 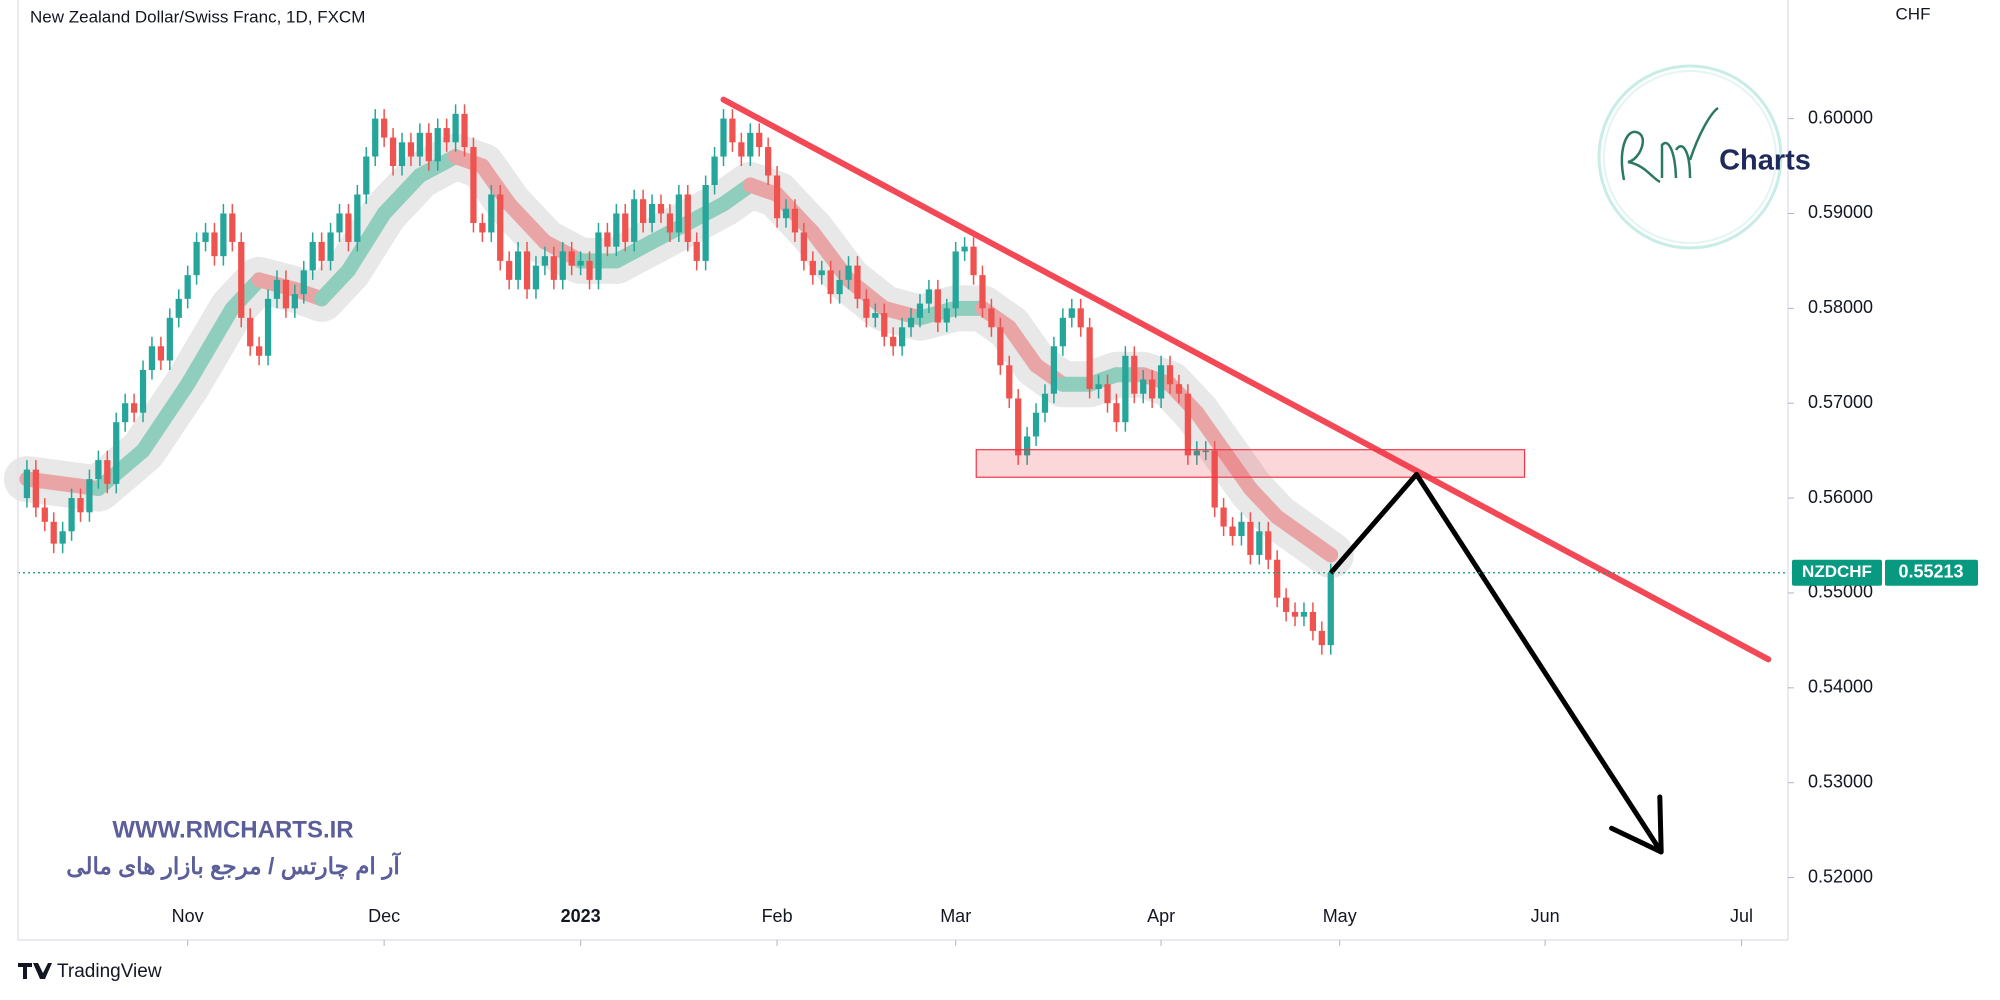 I want to click on y-tick-label: 0.57000, so click(x=1840, y=402).